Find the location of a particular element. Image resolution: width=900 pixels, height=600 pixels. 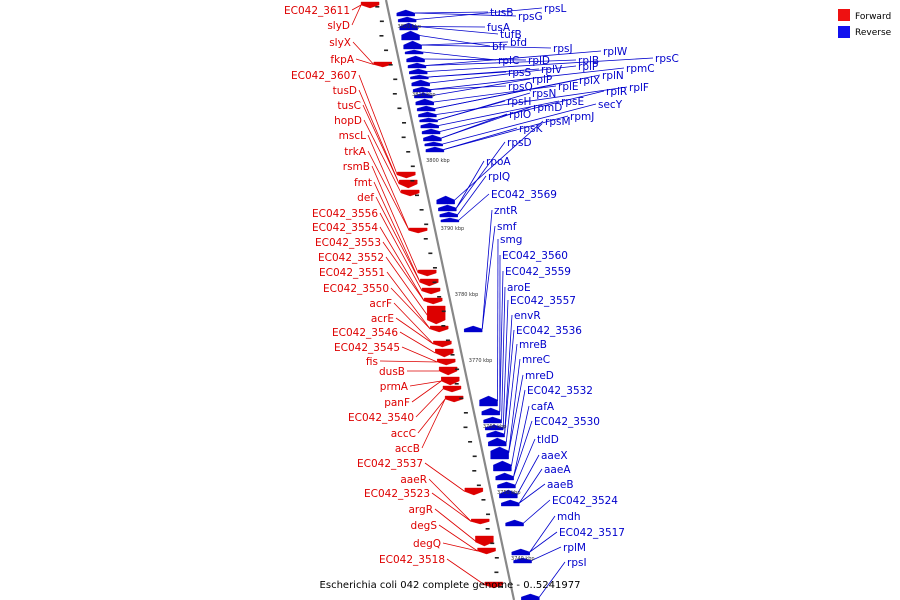

scale-tick-label: 3780 kbp is located at coordinates (467, 295).